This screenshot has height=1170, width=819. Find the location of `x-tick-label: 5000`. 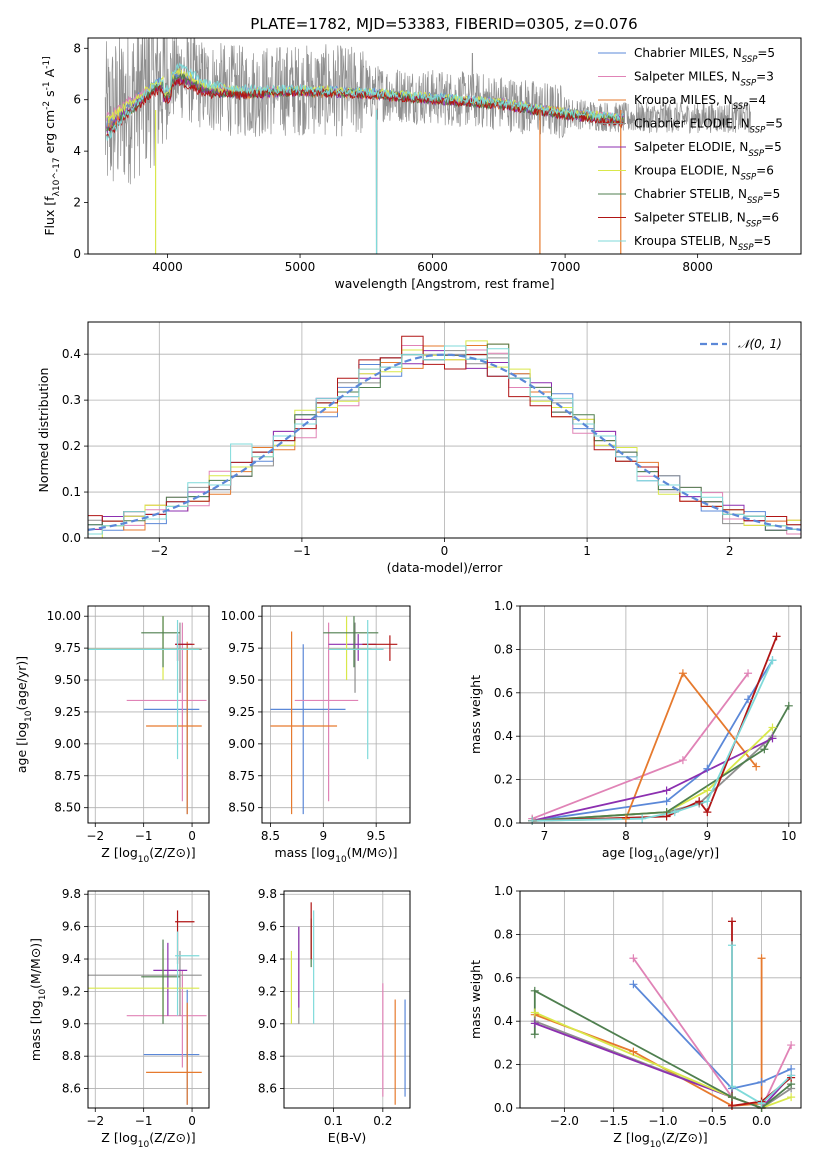

x-tick-label: 5000 is located at coordinates (300, 267).